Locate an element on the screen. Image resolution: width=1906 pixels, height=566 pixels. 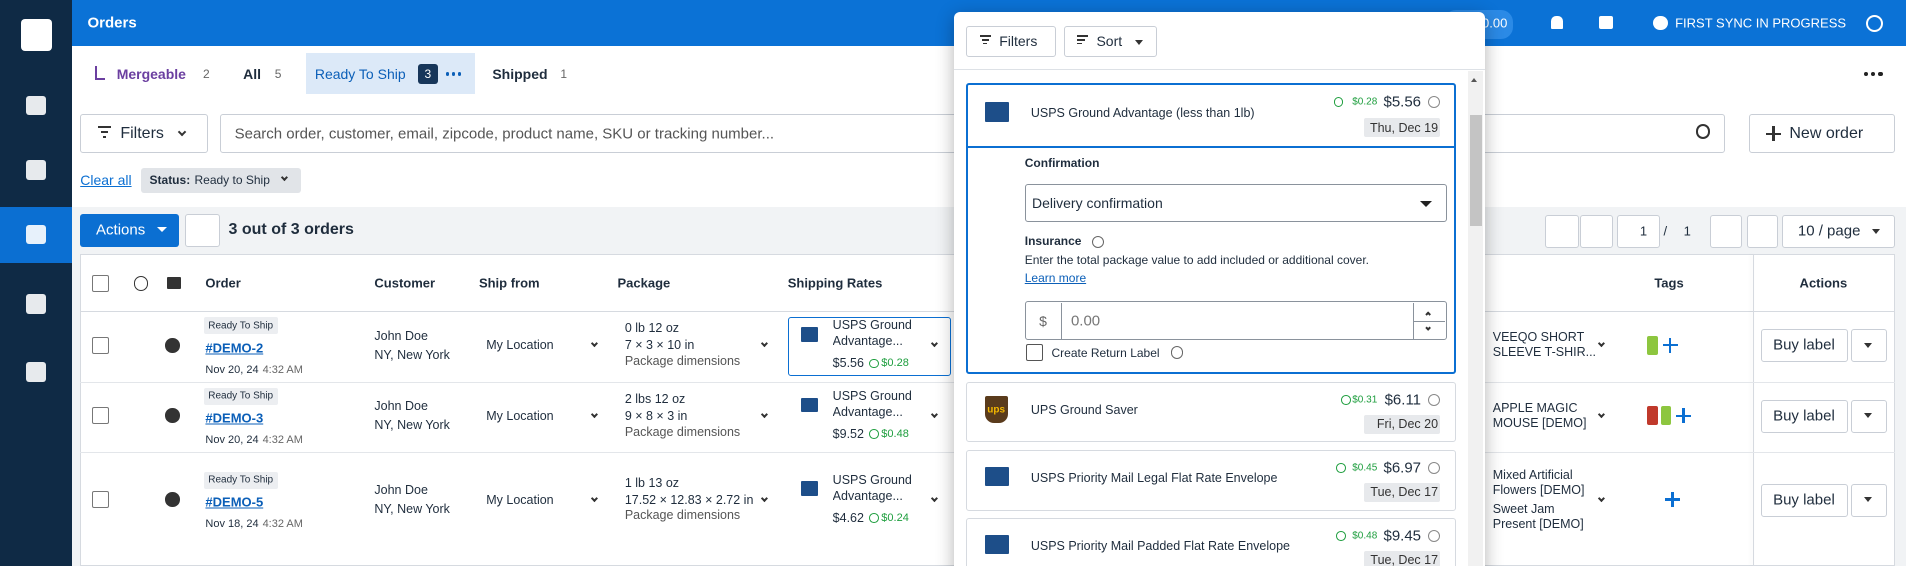
rate-option-price: $5.56 is located at coordinates (1402, 102).